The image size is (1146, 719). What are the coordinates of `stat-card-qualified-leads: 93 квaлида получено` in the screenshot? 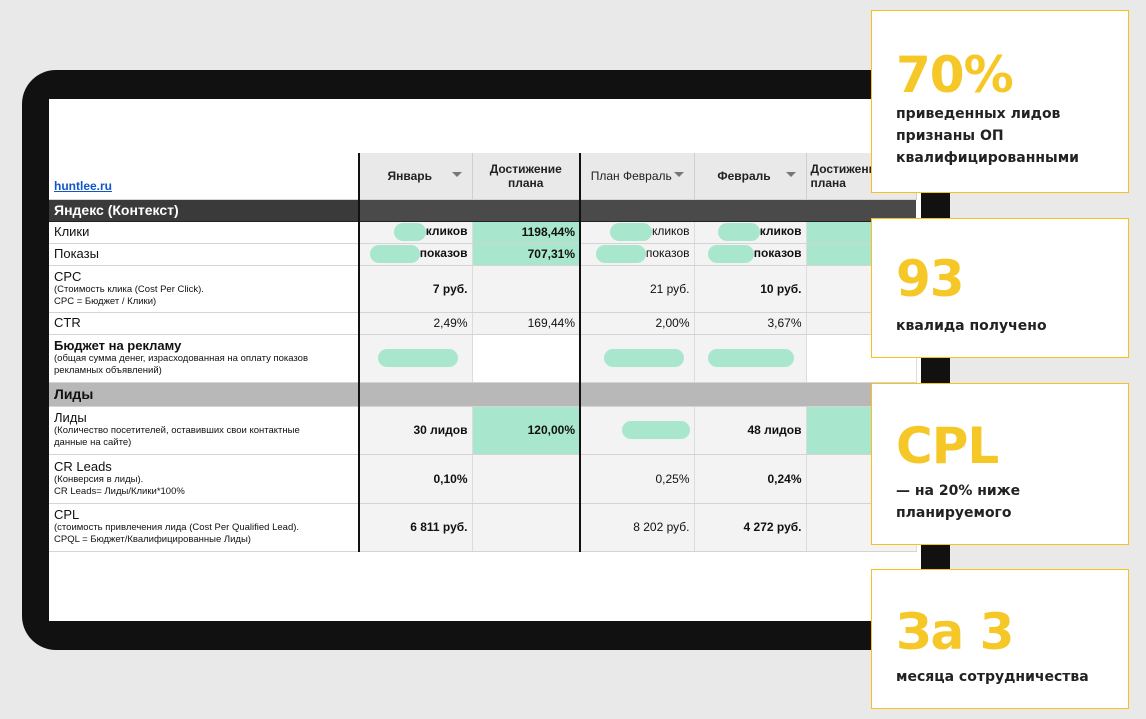 It's located at (1000, 288).